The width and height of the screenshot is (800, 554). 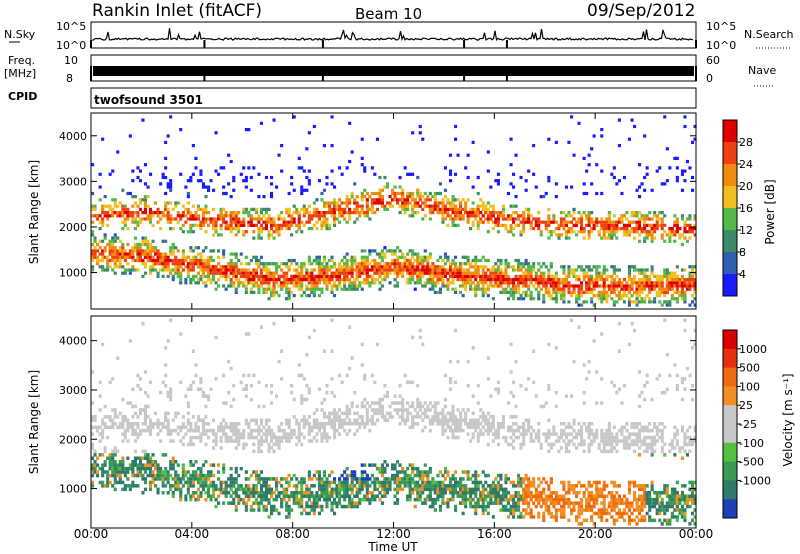 I want to click on station-title: Rankin Inlet (fitACF), so click(x=177, y=11).